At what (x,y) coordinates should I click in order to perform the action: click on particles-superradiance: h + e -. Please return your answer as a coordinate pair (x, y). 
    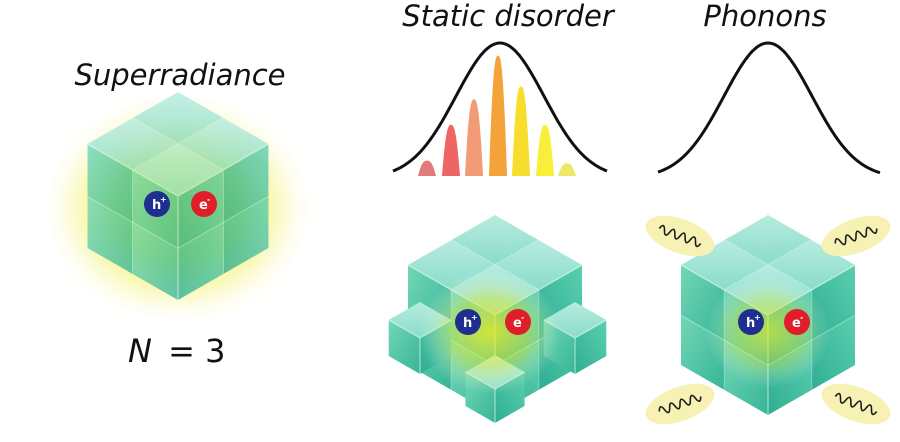
    Looking at the image, I should click on (180, 204).